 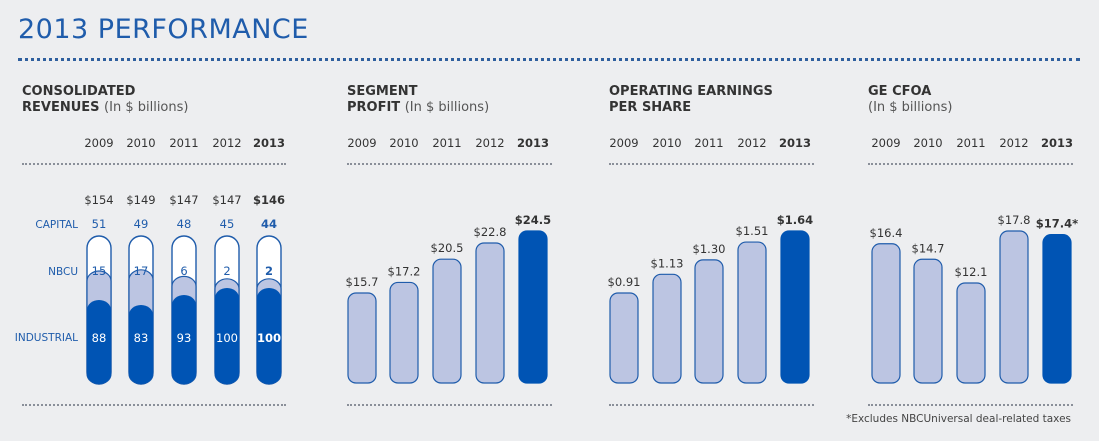 I want to click on industrial-value: 93, so click(x=184, y=338).